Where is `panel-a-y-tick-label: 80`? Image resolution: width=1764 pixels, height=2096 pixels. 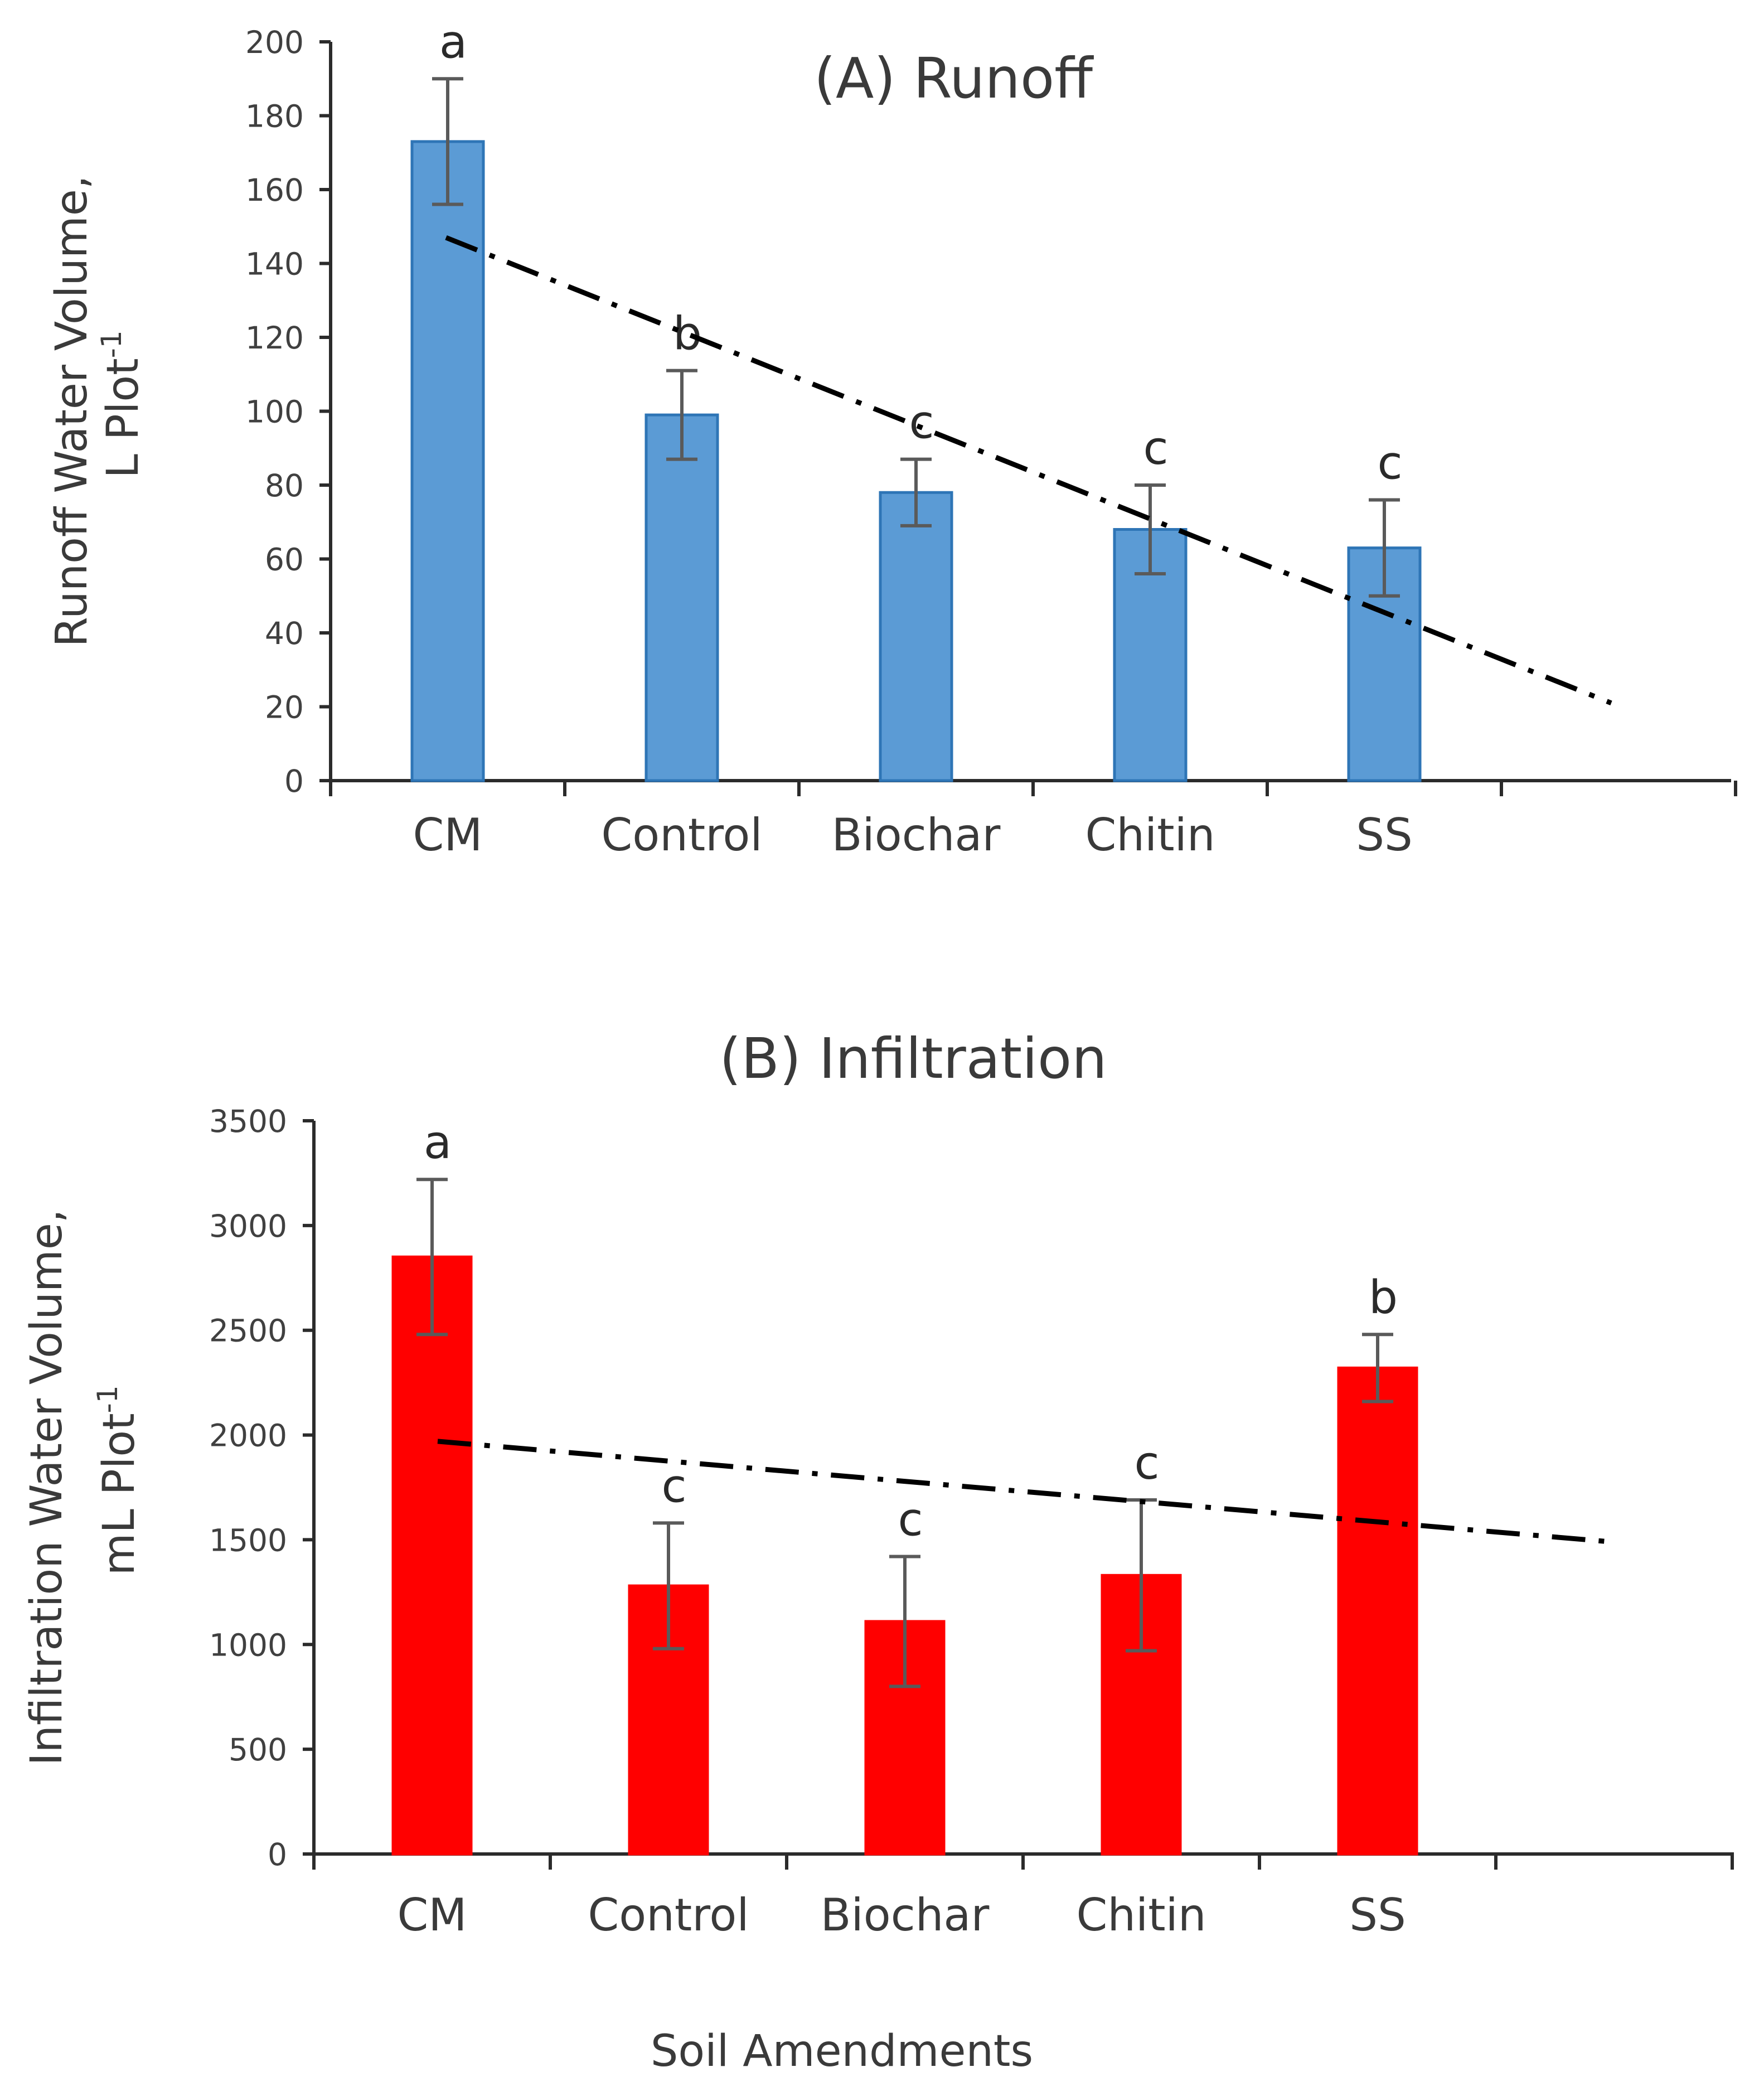 panel-a-y-tick-label: 80 is located at coordinates (284, 486).